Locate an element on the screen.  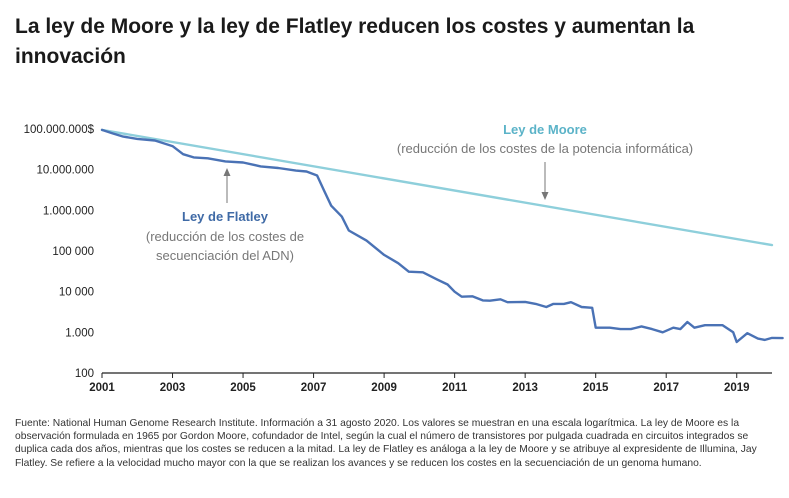
y-tick-label: 100.000.000$ is located at coordinates (59, 130).